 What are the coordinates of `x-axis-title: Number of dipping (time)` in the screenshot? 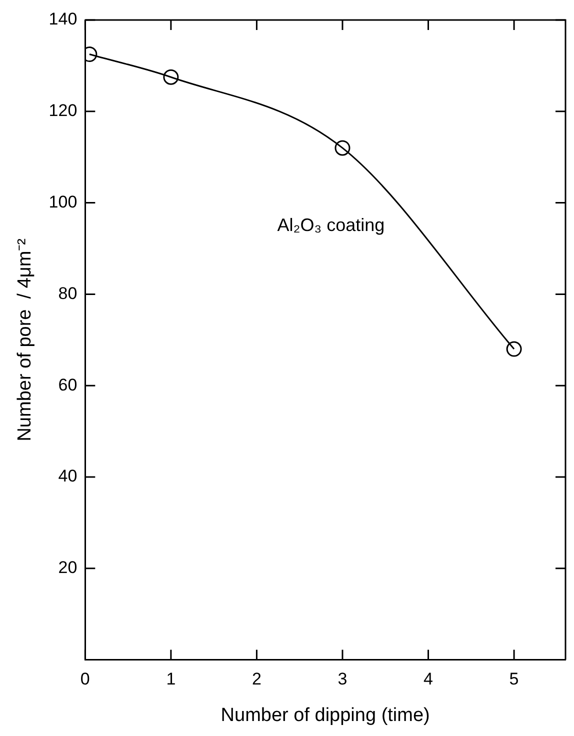 It's located at (325, 715).